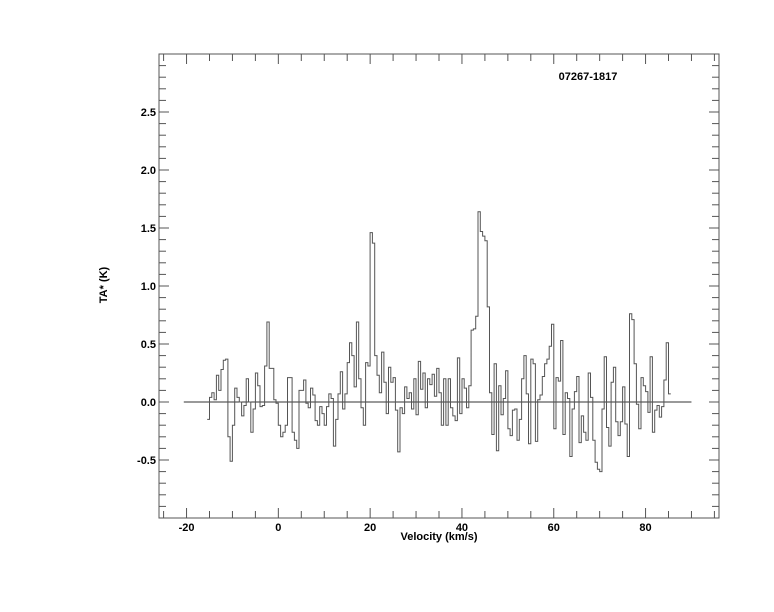  What do you see at coordinates (645, 528) in the screenshot?
I see `x-tick-label: 80` at bounding box center [645, 528].